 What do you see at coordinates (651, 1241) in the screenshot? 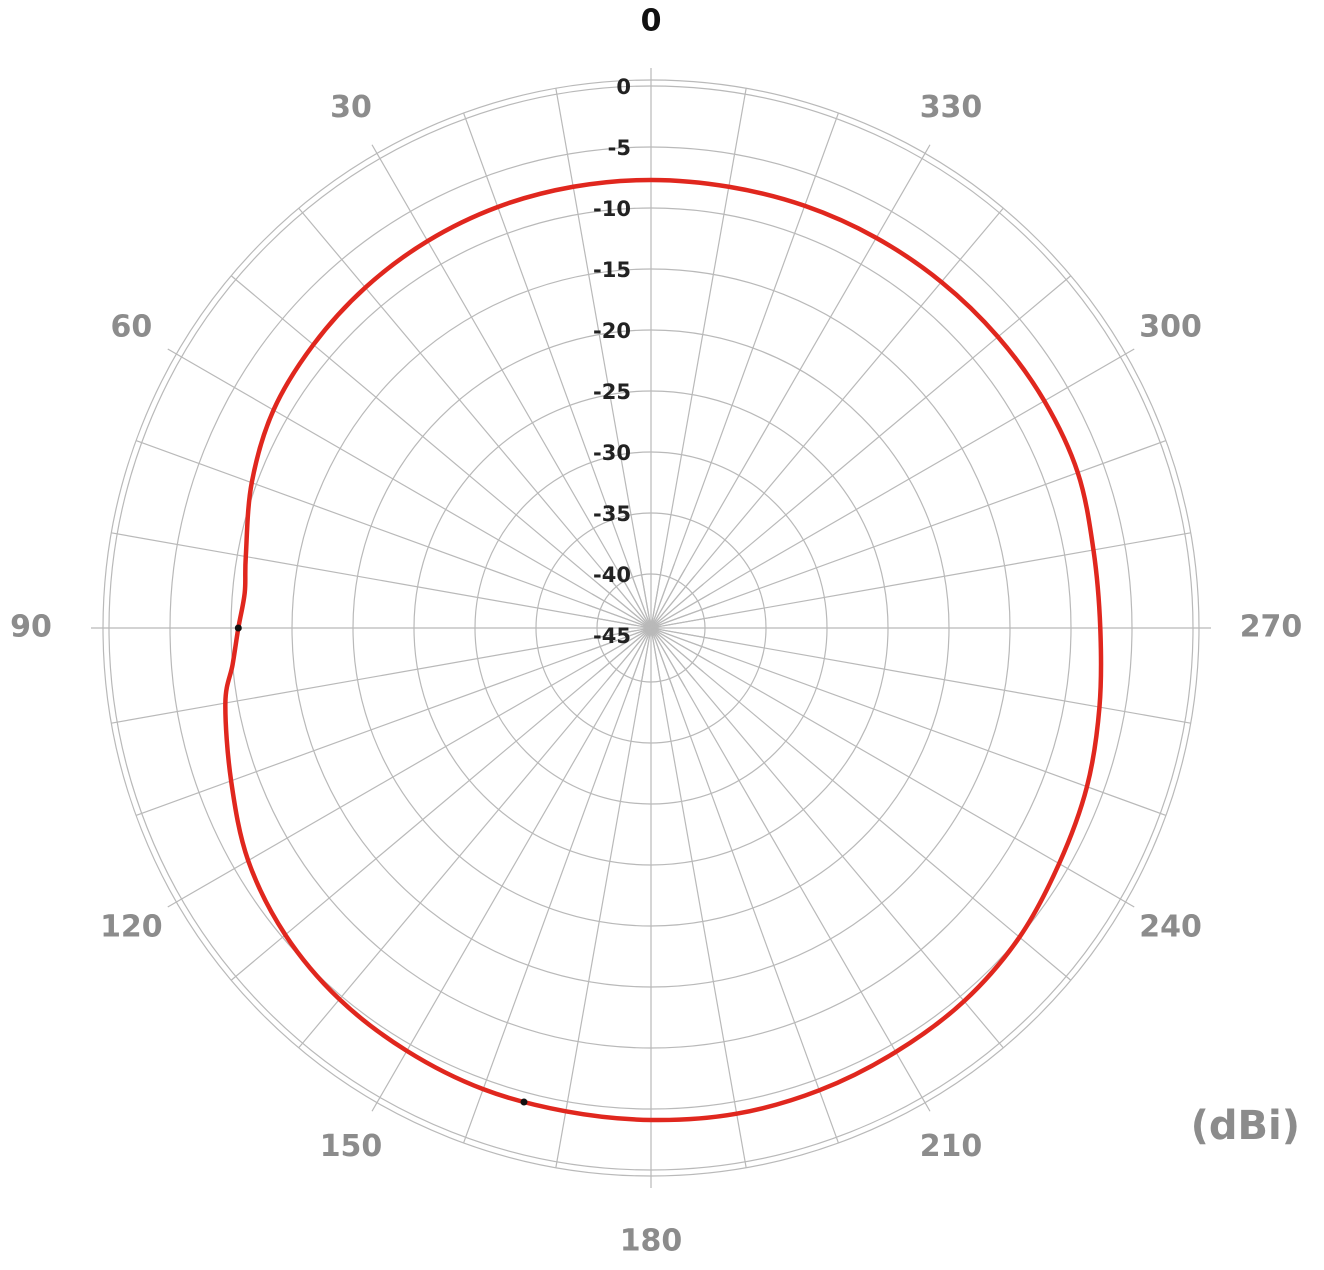
I see `angular-tick-label-180: 180` at bounding box center [651, 1241].